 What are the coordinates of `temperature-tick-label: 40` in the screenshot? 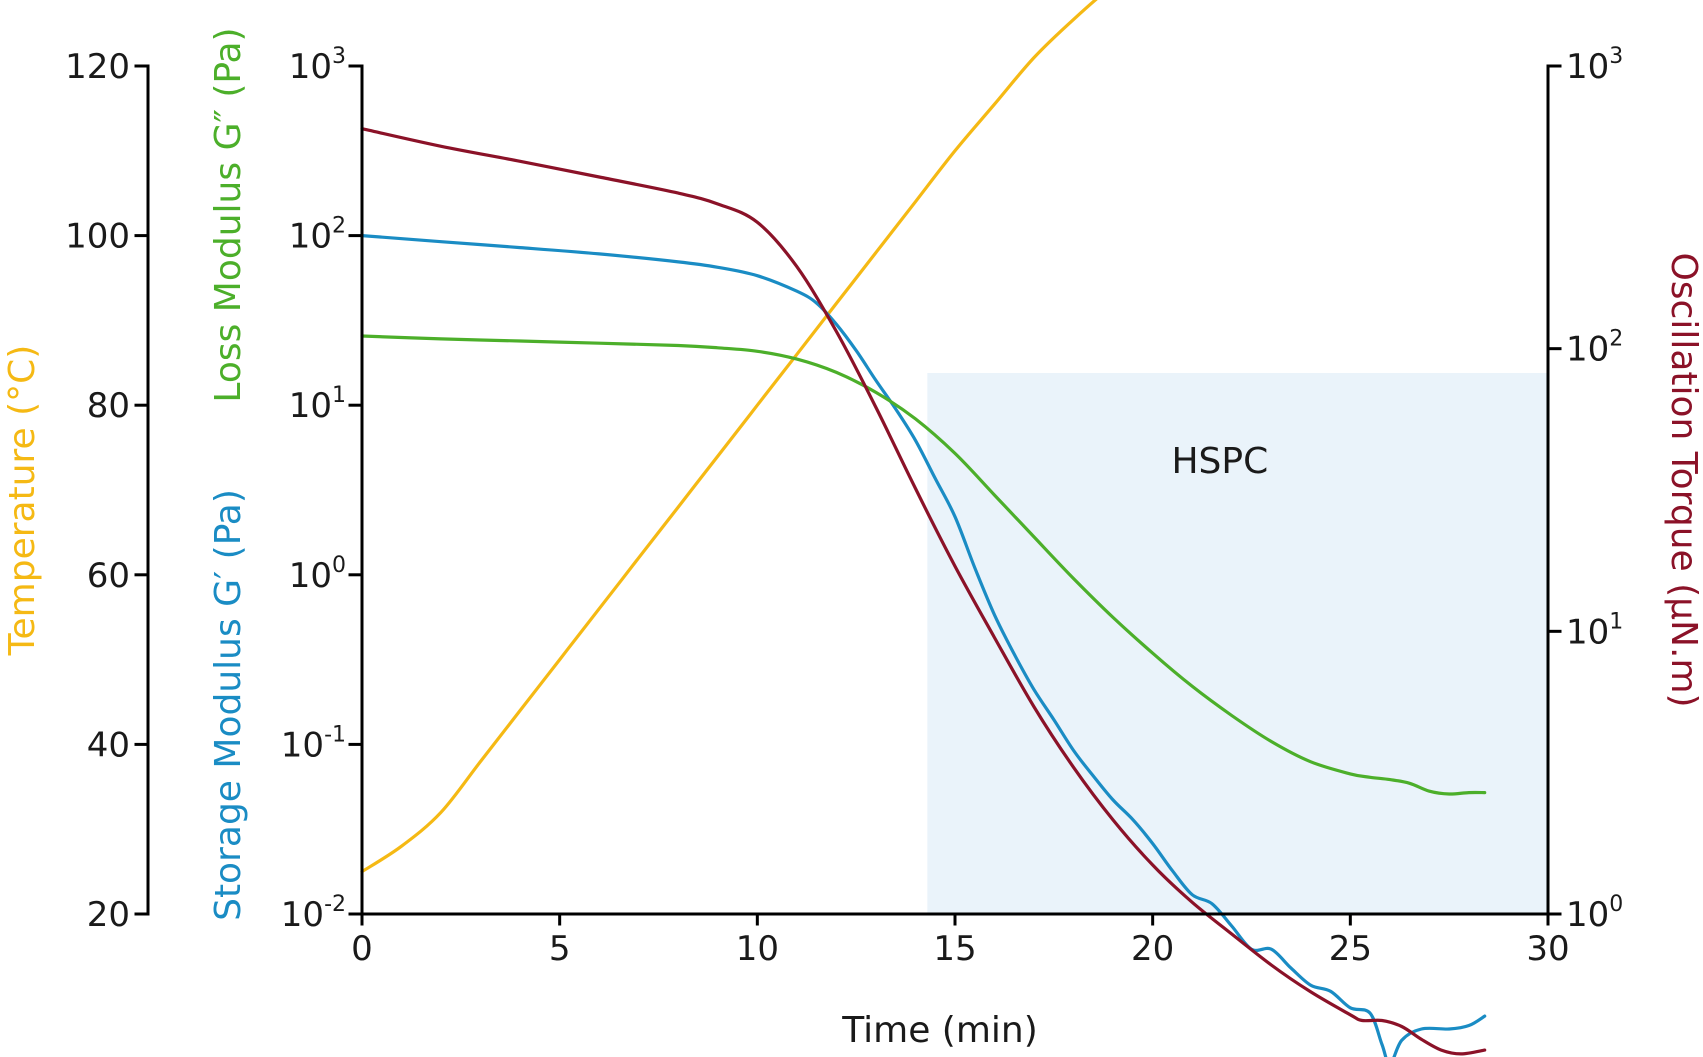 It's located at (108, 745).